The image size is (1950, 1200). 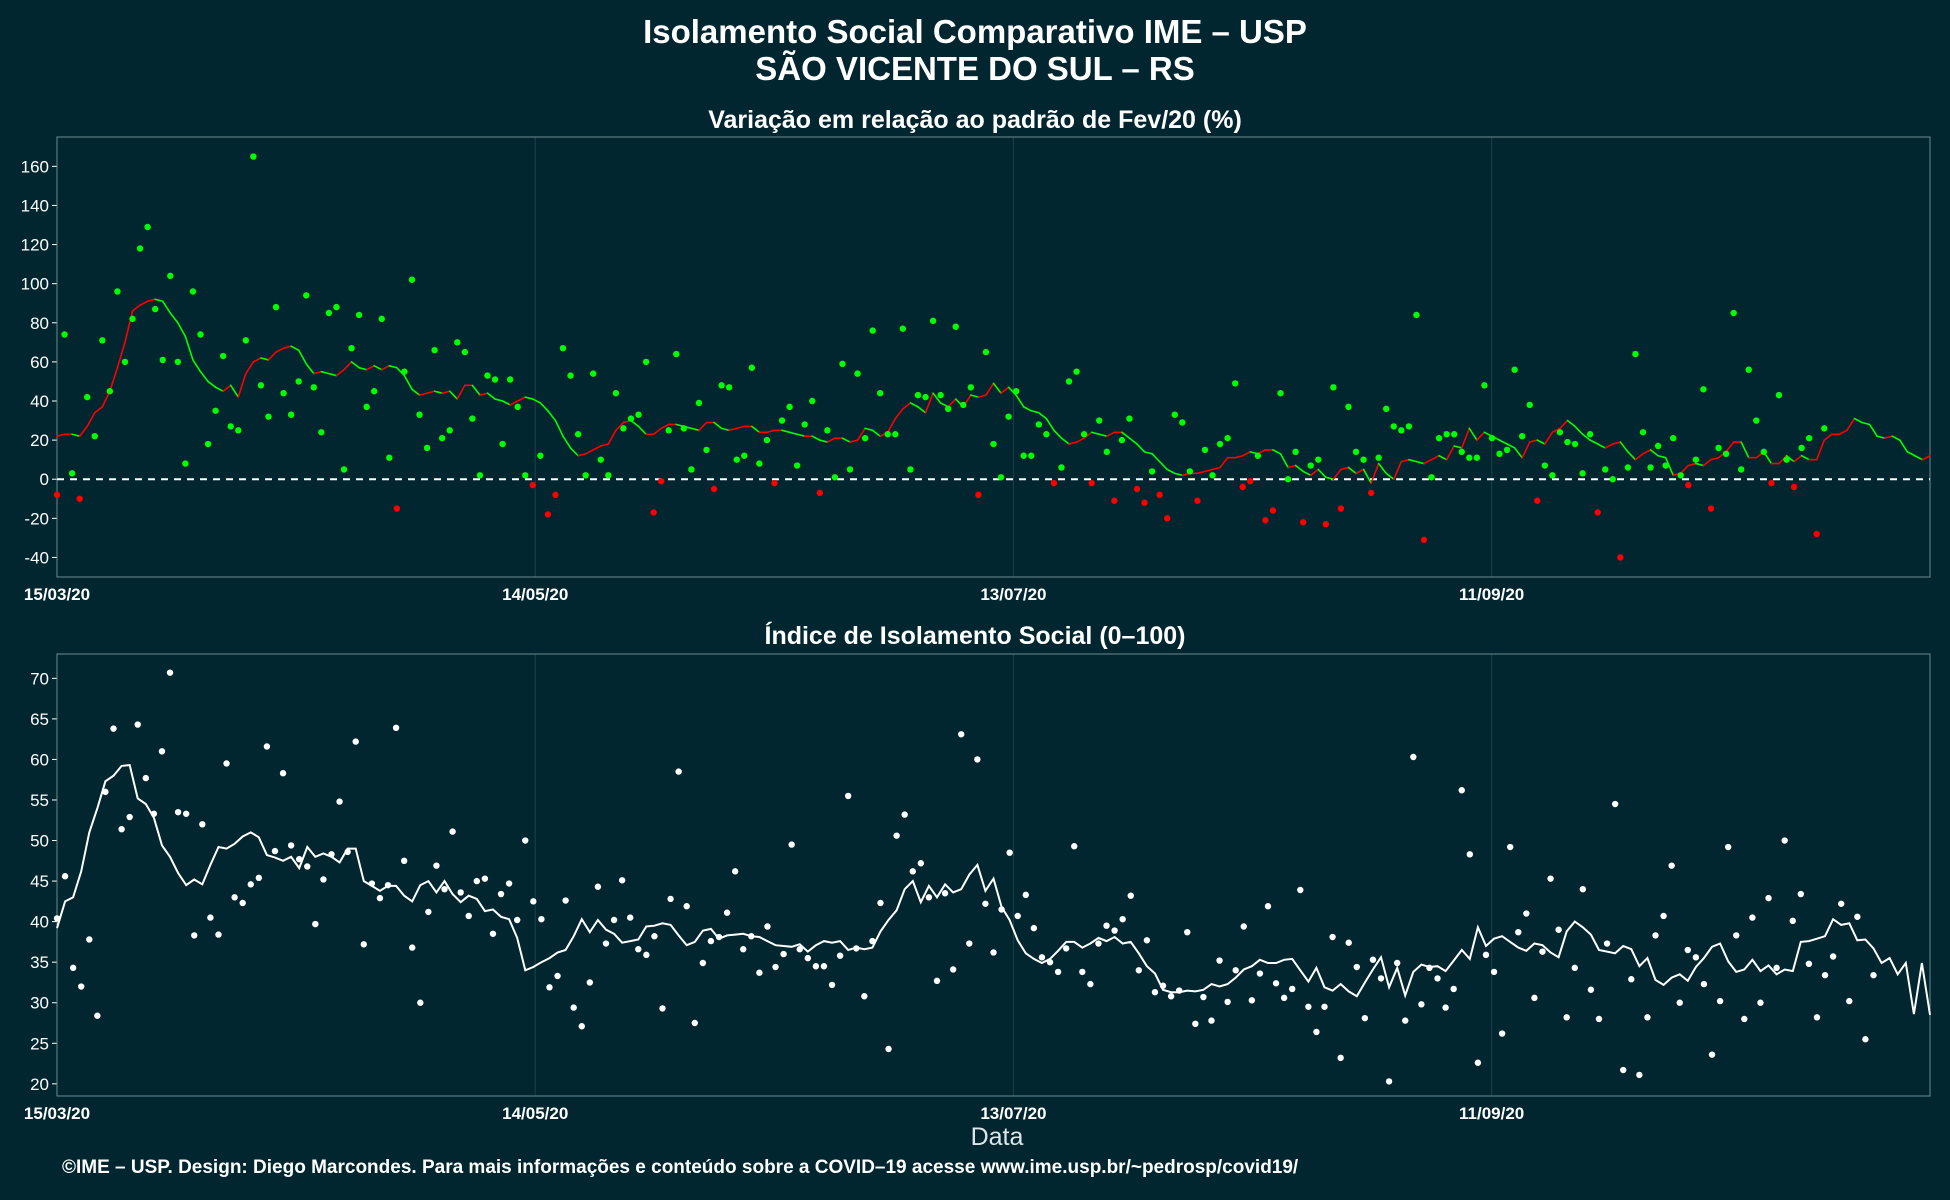 What do you see at coordinates (975, 68) in the screenshot?
I see `chart-title-line-2: SÃO VICENTE DO SUL – RS` at bounding box center [975, 68].